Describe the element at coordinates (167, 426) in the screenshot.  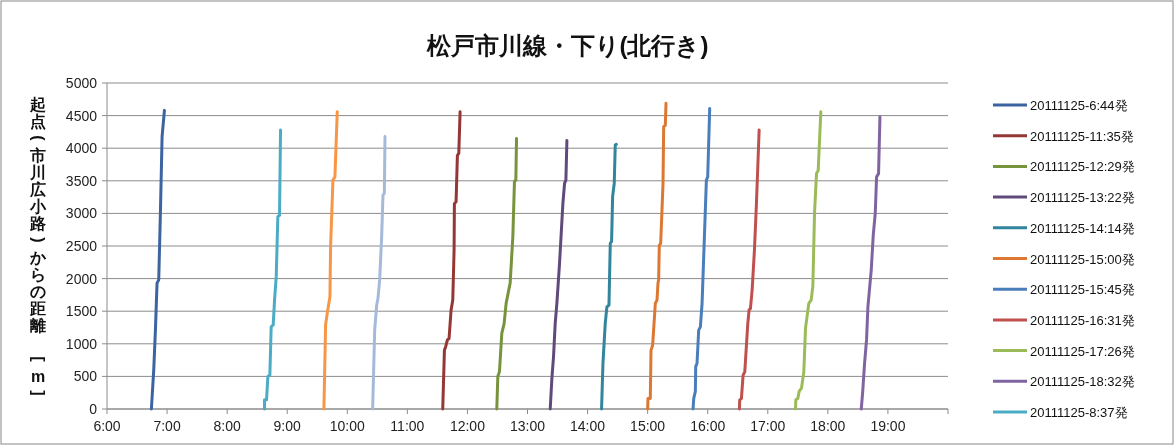
I see `x-tick-label: 7:00` at that location.